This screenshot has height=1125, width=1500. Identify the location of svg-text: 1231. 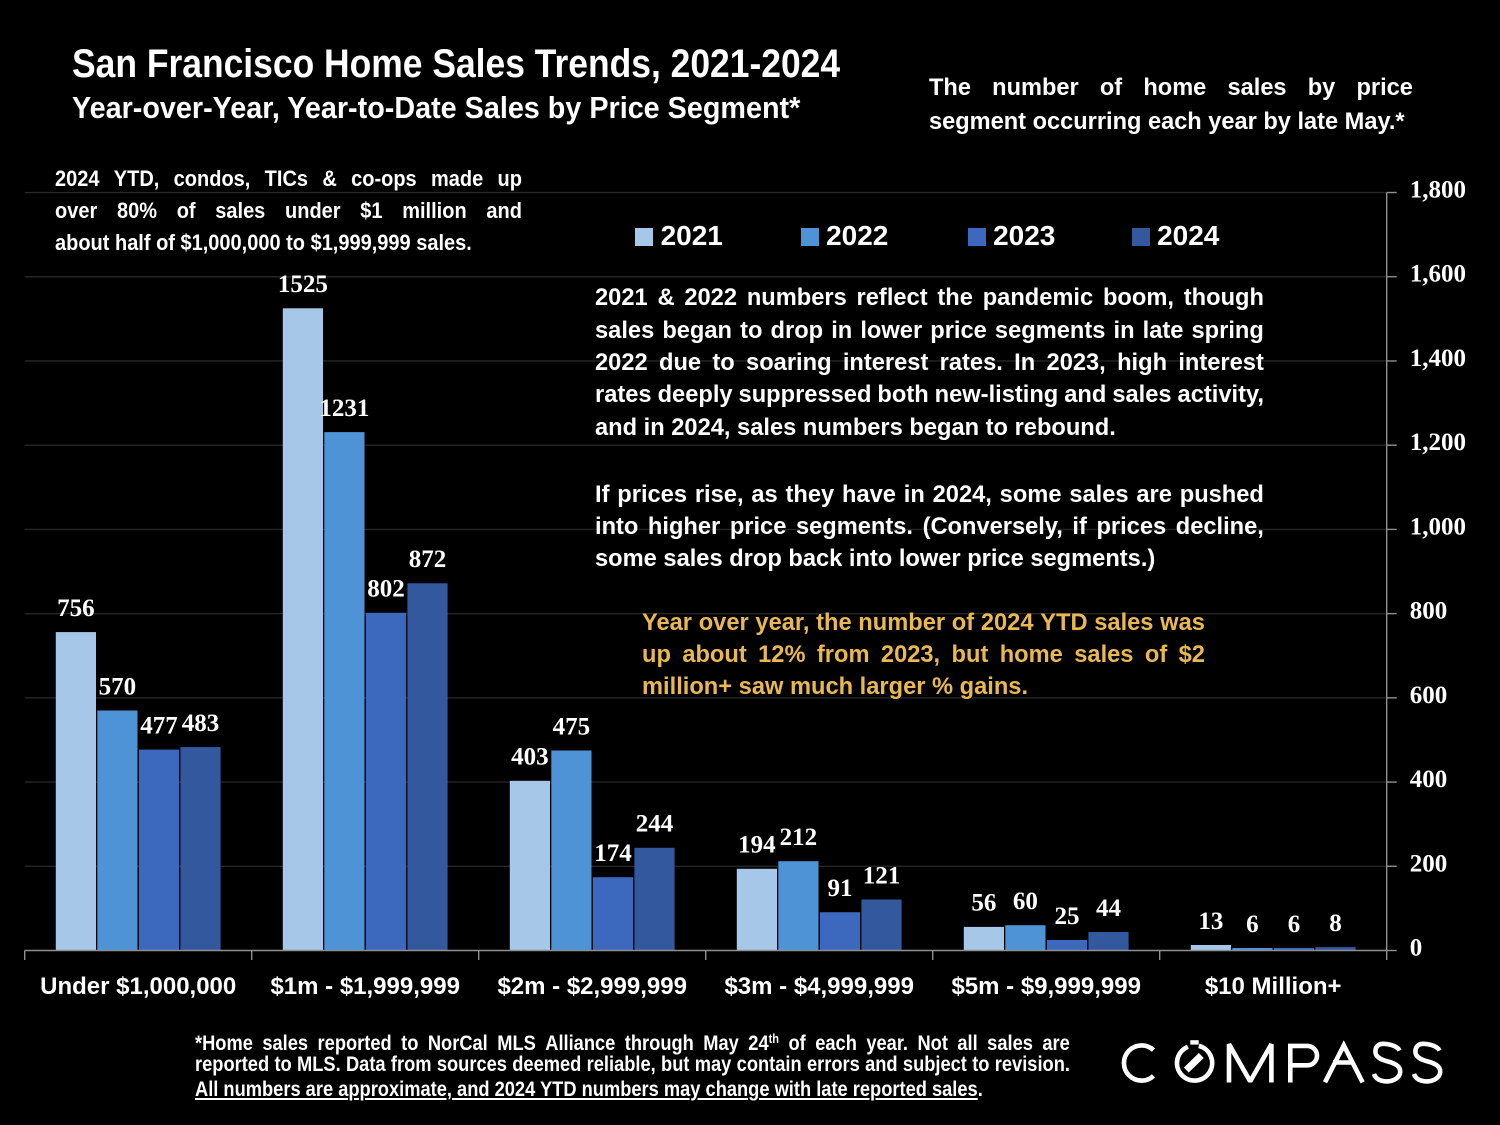
(344, 408).